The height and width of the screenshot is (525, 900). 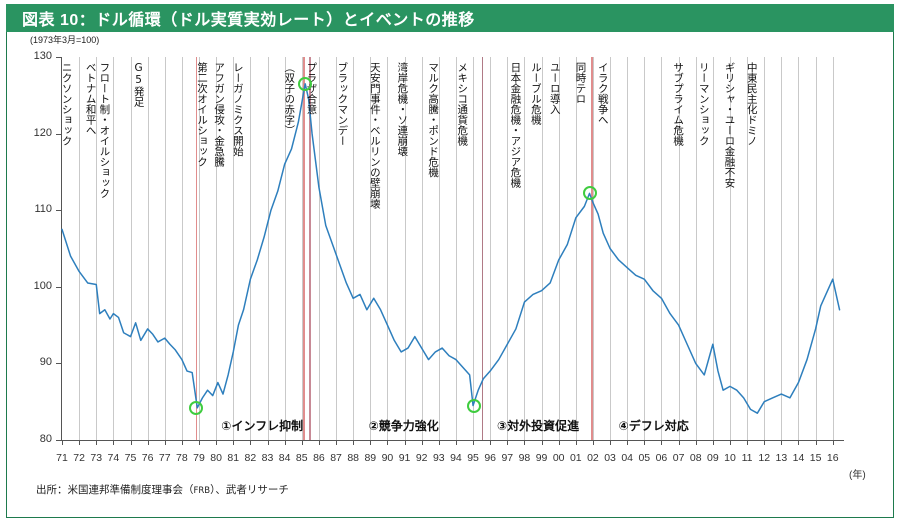 What do you see at coordinates (456, 458) in the screenshot?
I see `x-axis-label-94: 94` at bounding box center [456, 458].